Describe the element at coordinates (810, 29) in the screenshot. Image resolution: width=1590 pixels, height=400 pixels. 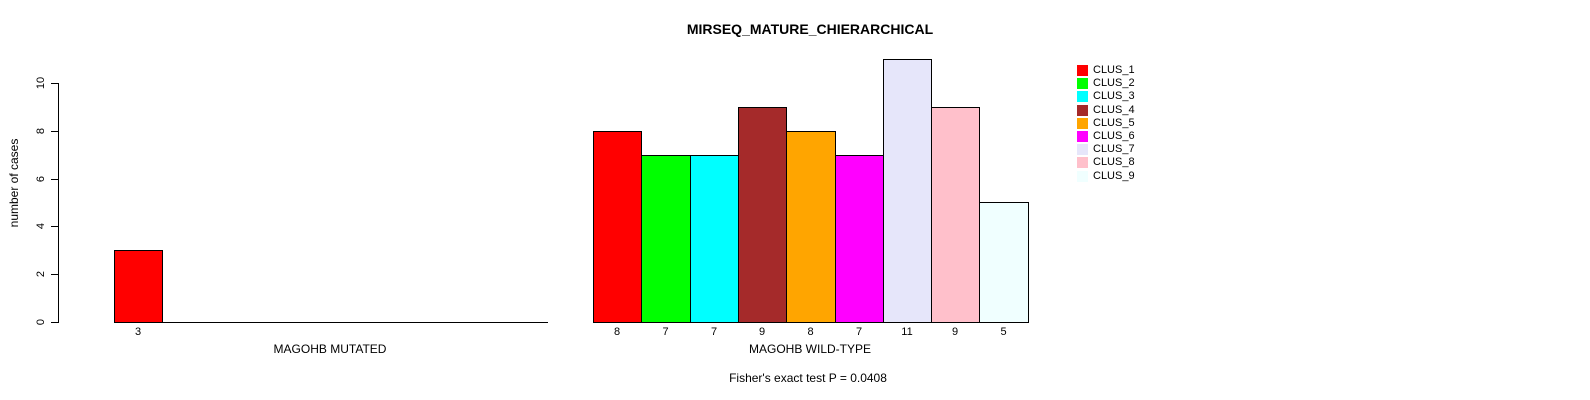
I see `chart-title: MIRSEQ_MATURE_CHIERARCHICAL` at that location.